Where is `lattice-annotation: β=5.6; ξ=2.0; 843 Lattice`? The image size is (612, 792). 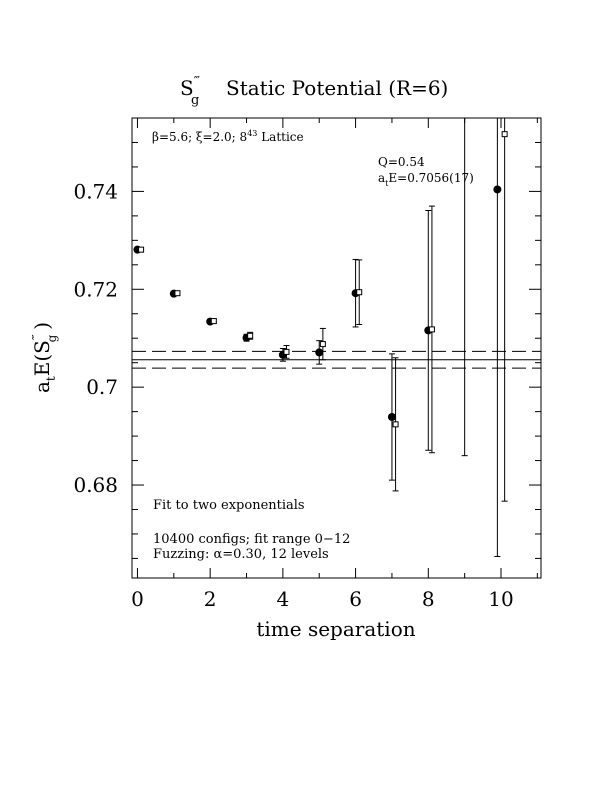
lattice-annotation: β=5.6; ξ=2.0; 843 Lattice is located at coordinates (228, 136).